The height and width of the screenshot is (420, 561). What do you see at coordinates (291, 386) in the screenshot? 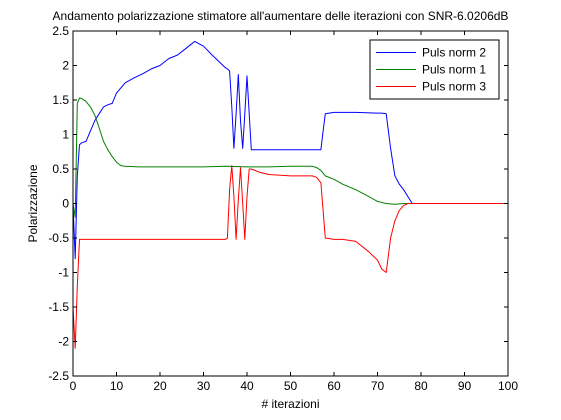
I see `x-tick-label: 50` at bounding box center [291, 386].